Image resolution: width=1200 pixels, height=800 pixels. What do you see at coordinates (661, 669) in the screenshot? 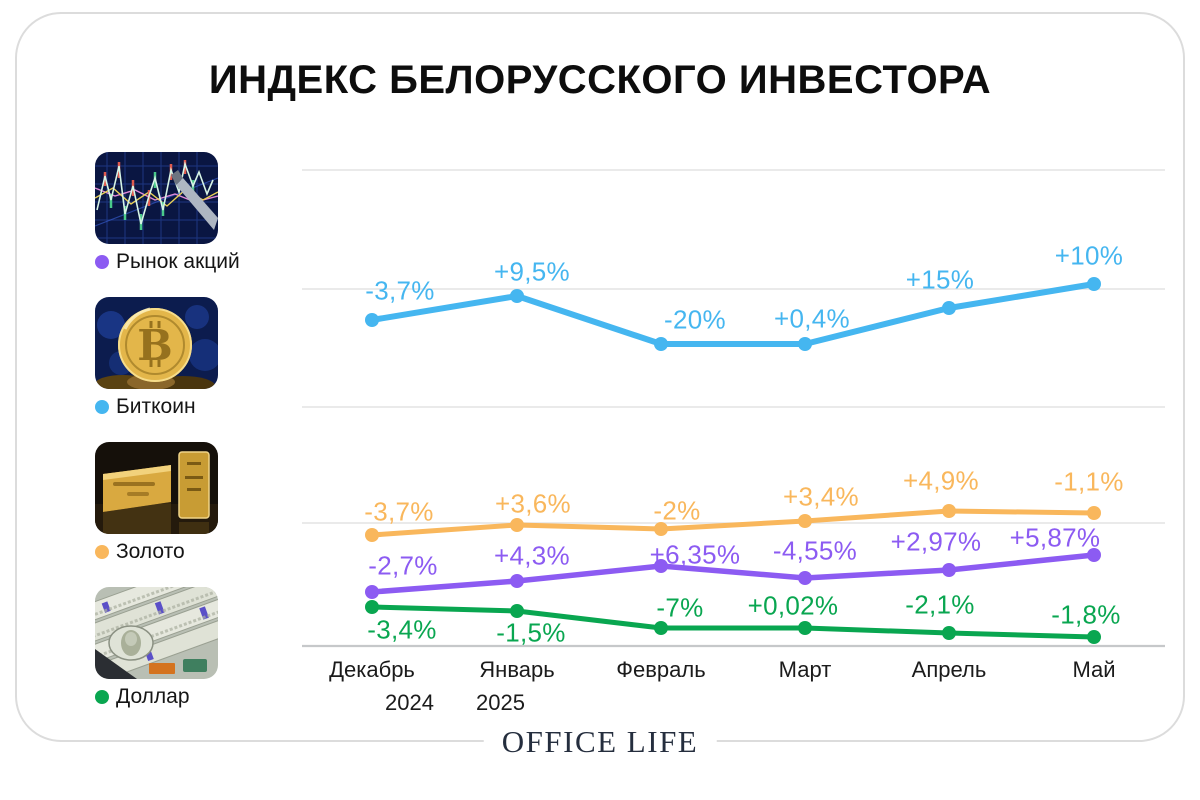
I see `x-axis-label-february: Февраль` at bounding box center [661, 669].